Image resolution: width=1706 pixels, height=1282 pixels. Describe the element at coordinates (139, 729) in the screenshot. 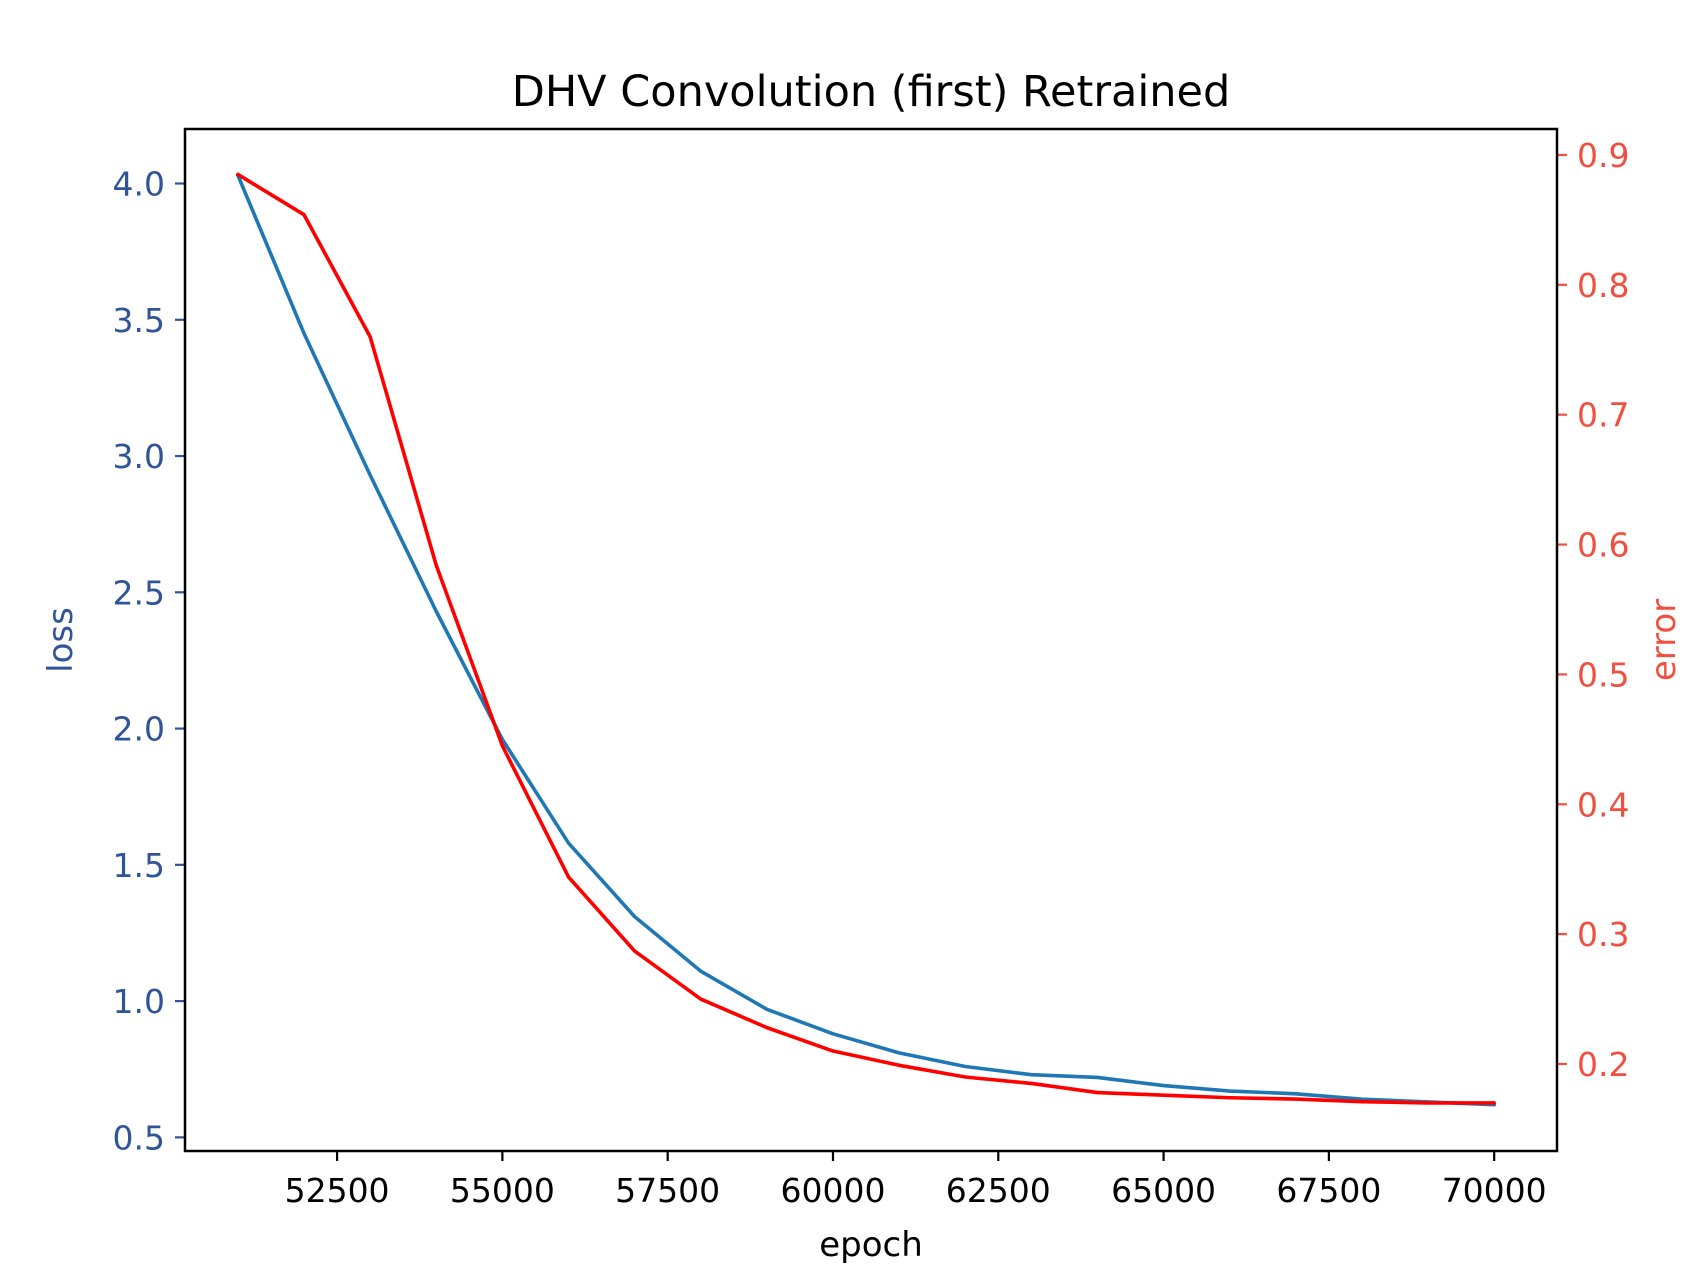

I see `left-y-tick-label: 2.0` at that location.